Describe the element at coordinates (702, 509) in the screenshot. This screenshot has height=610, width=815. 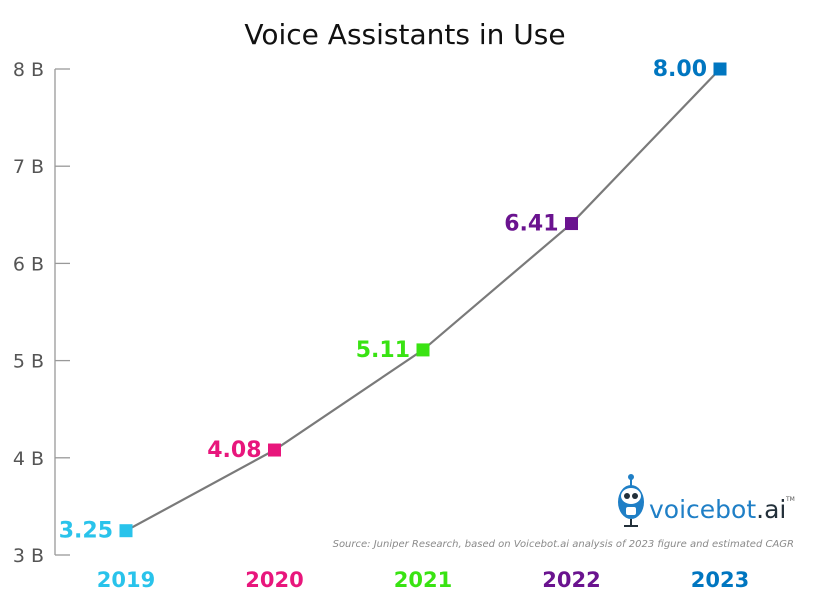
I see `logo-text: voicebot` at that location.